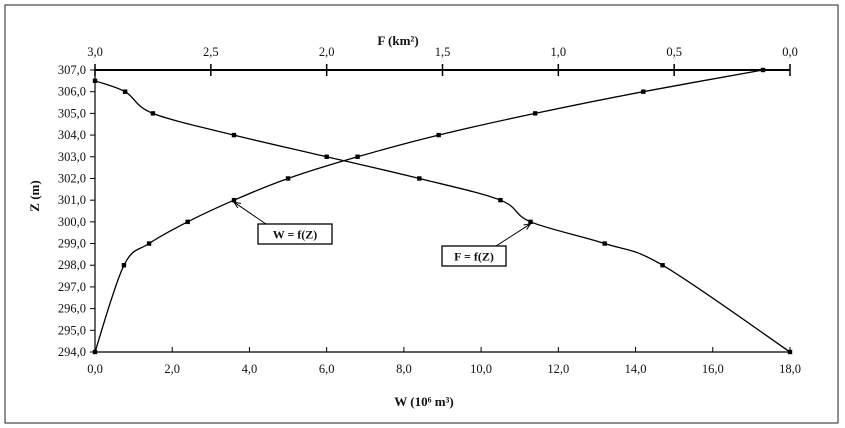 The width and height of the screenshot is (845, 428). Describe the element at coordinates (72, 244) in the screenshot. I see `y-tick-label: 299,0` at that location.